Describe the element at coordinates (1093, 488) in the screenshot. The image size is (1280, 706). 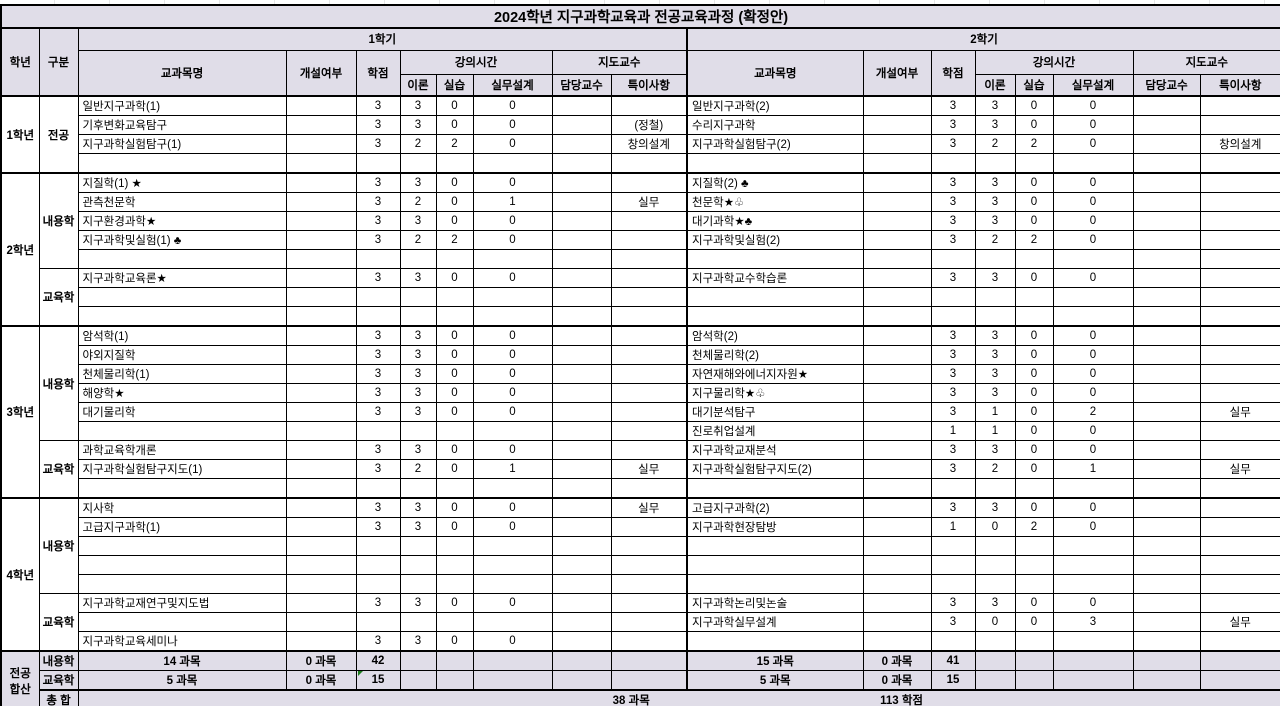
I see `design-hours-cell` at that location.